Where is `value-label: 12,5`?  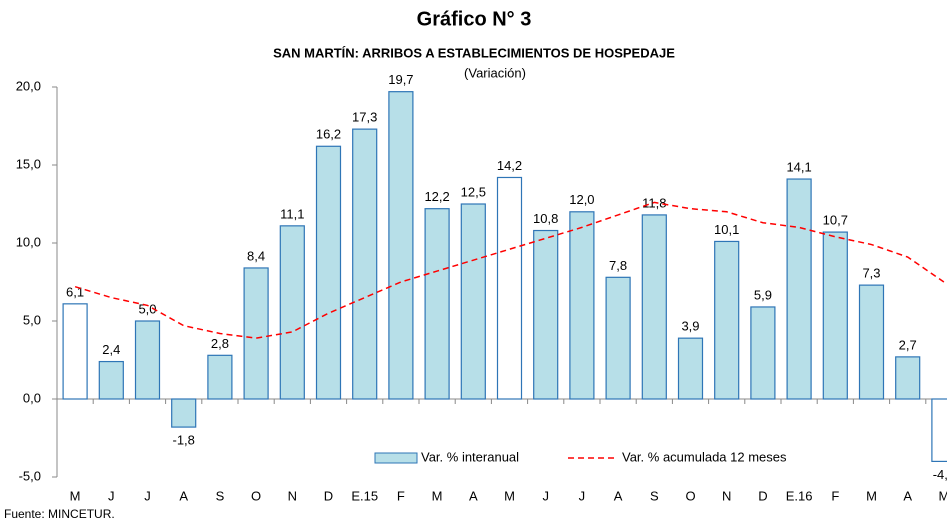 value-label: 12,5 is located at coordinates (473, 191).